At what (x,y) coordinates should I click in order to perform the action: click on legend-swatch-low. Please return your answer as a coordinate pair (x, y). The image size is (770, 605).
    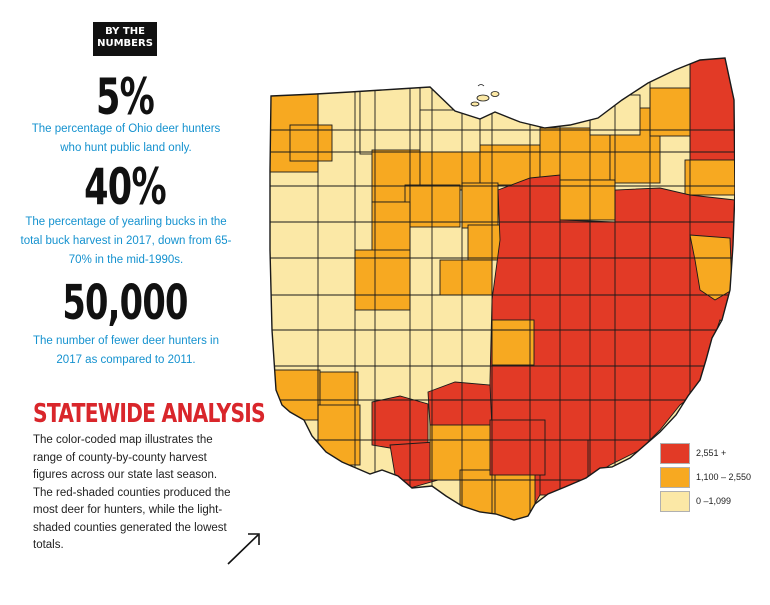
    Looking at the image, I should click on (675, 501).